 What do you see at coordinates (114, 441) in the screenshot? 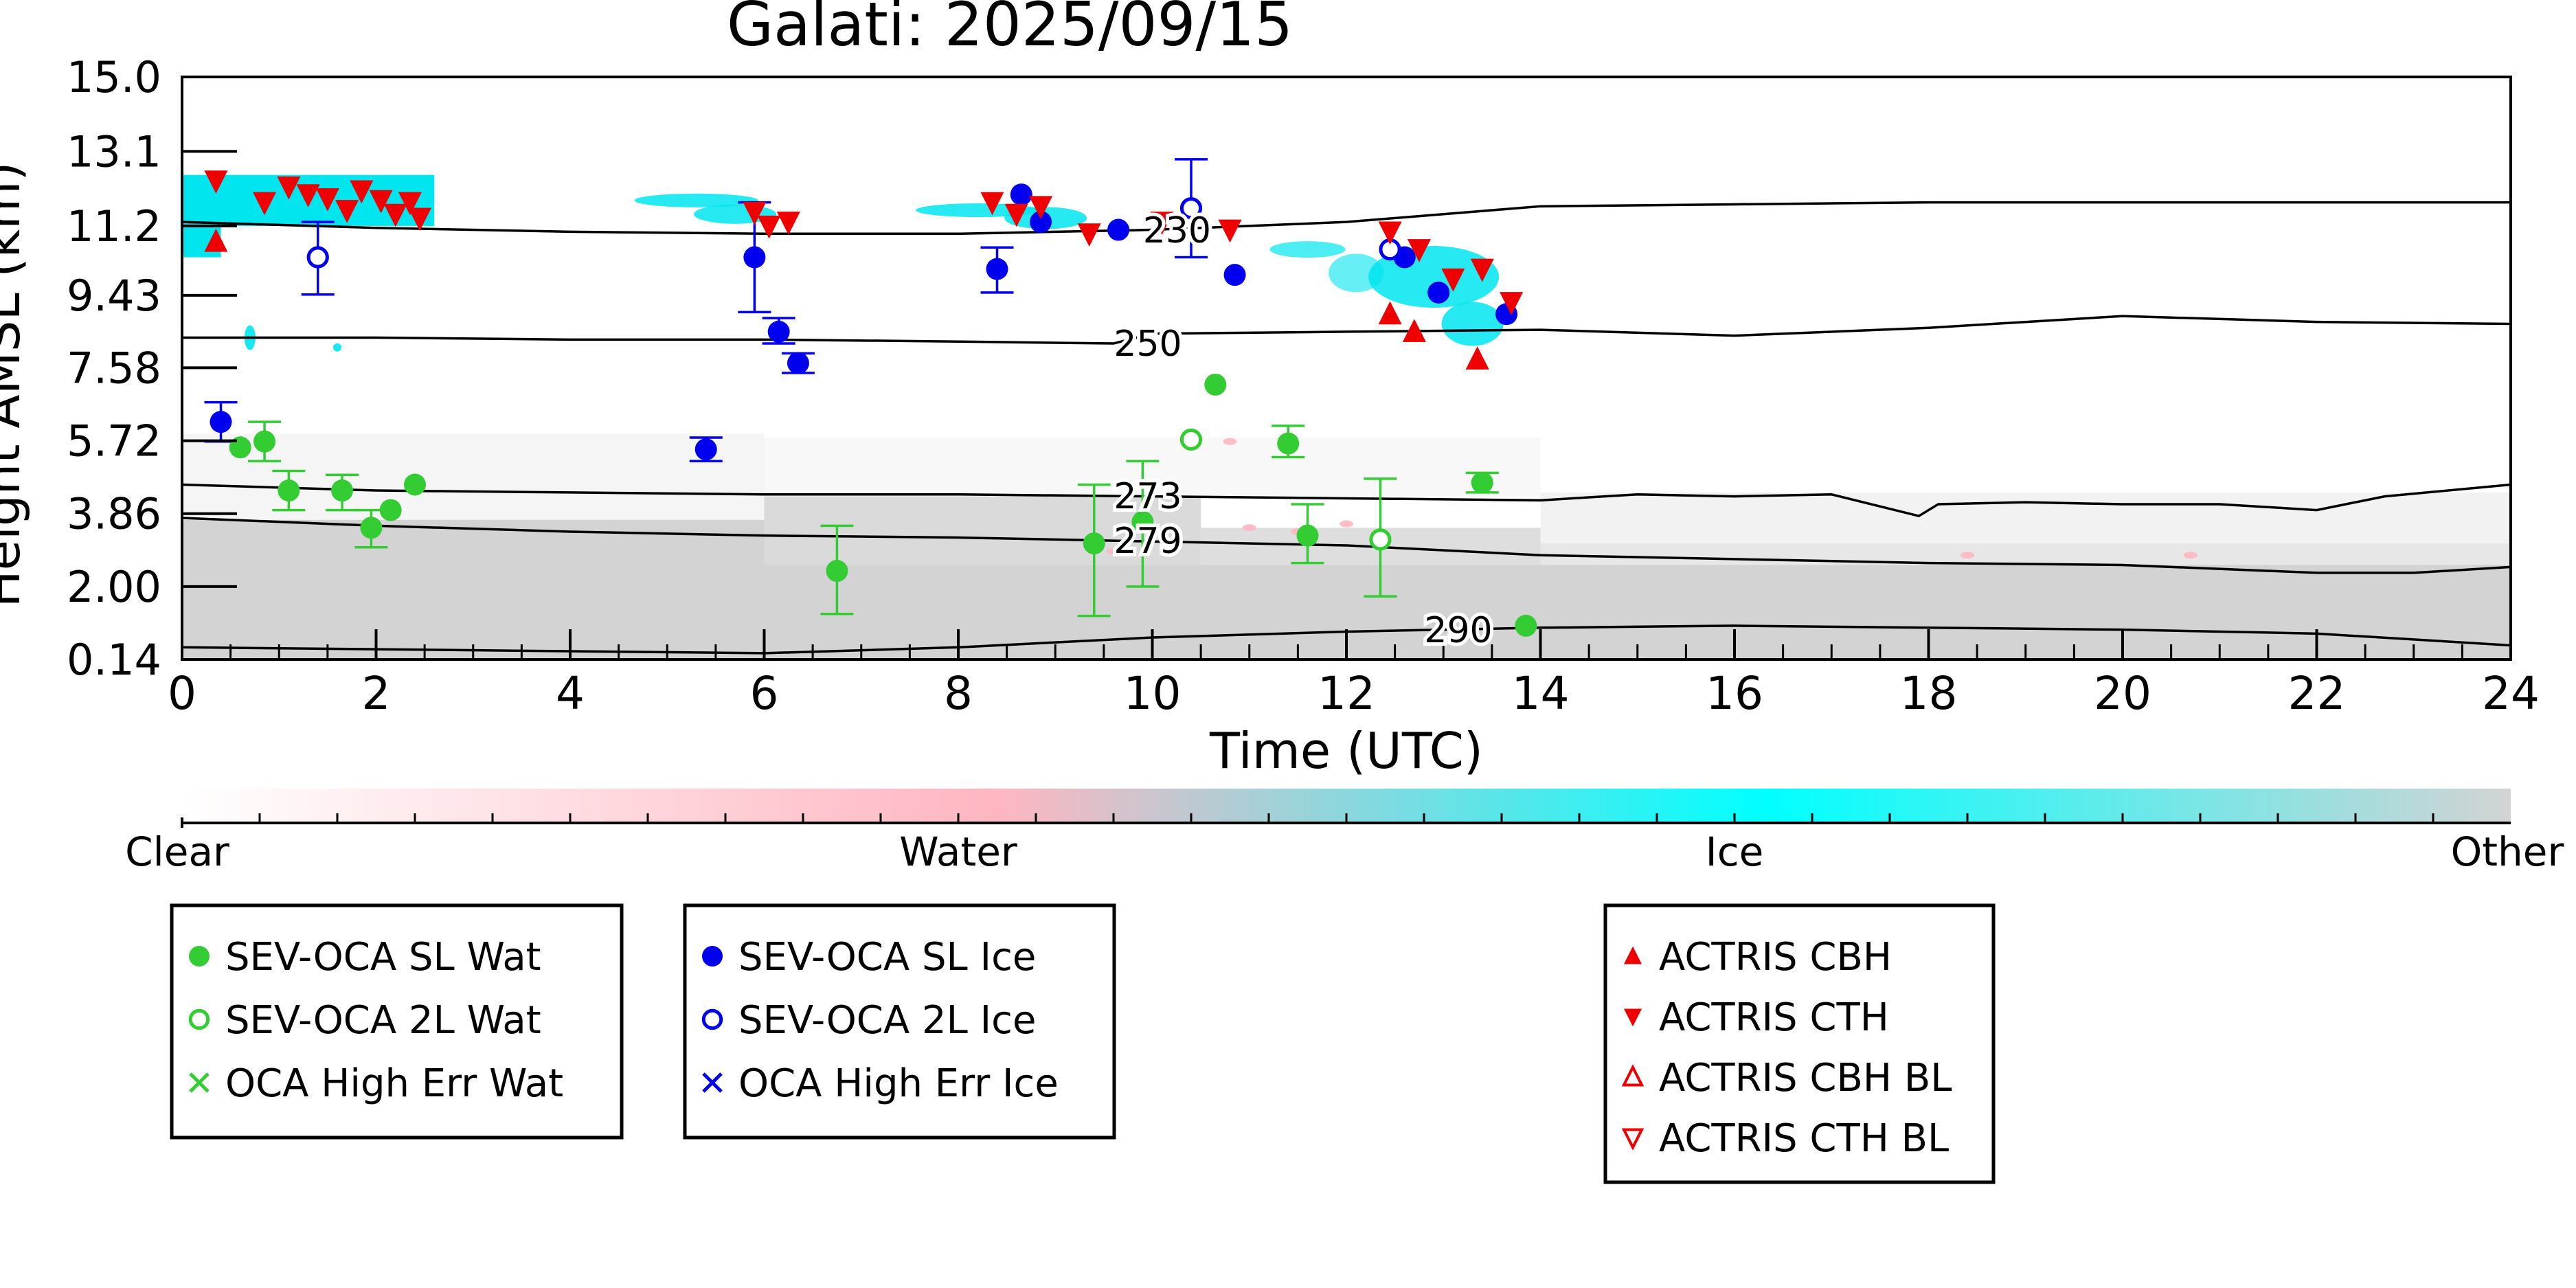
I see `y-tick-label: 5.72` at bounding box center [114, 441].